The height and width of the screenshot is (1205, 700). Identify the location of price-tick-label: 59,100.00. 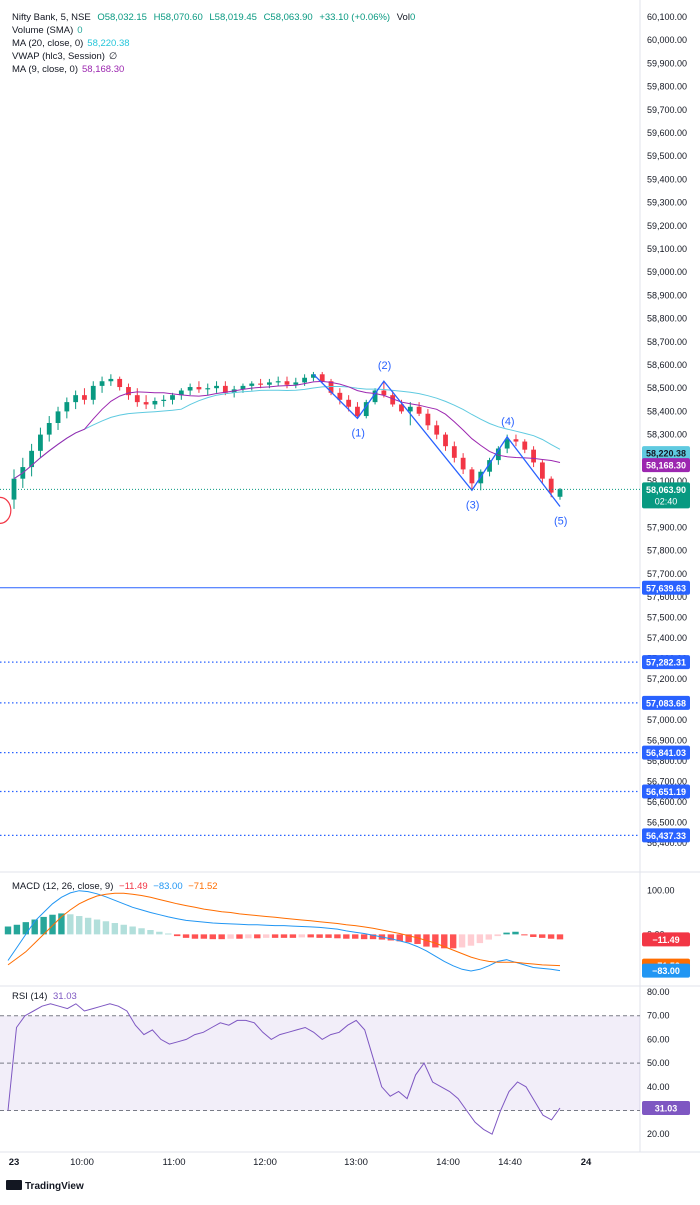
(667, 249).